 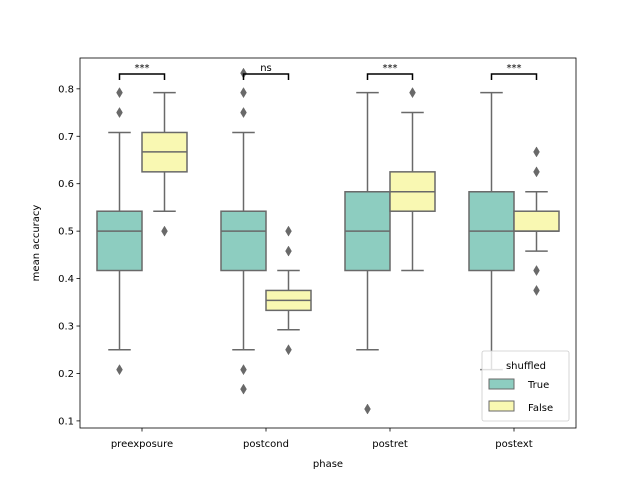 I want to click on x-tick-label-postext: postext, so click(x=513, y=444).